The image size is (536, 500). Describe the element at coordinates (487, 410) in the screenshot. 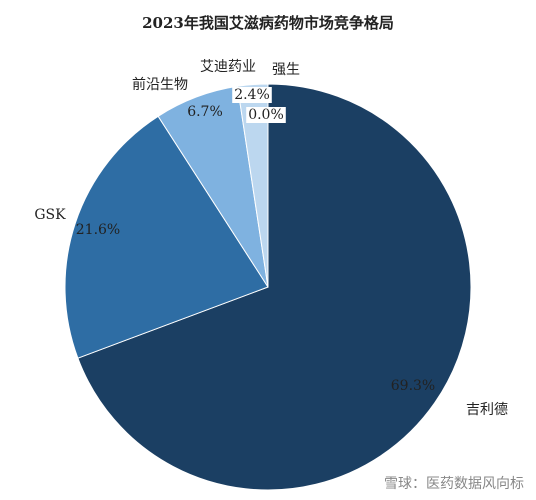

I see `category-label: 吉利德` at that location.